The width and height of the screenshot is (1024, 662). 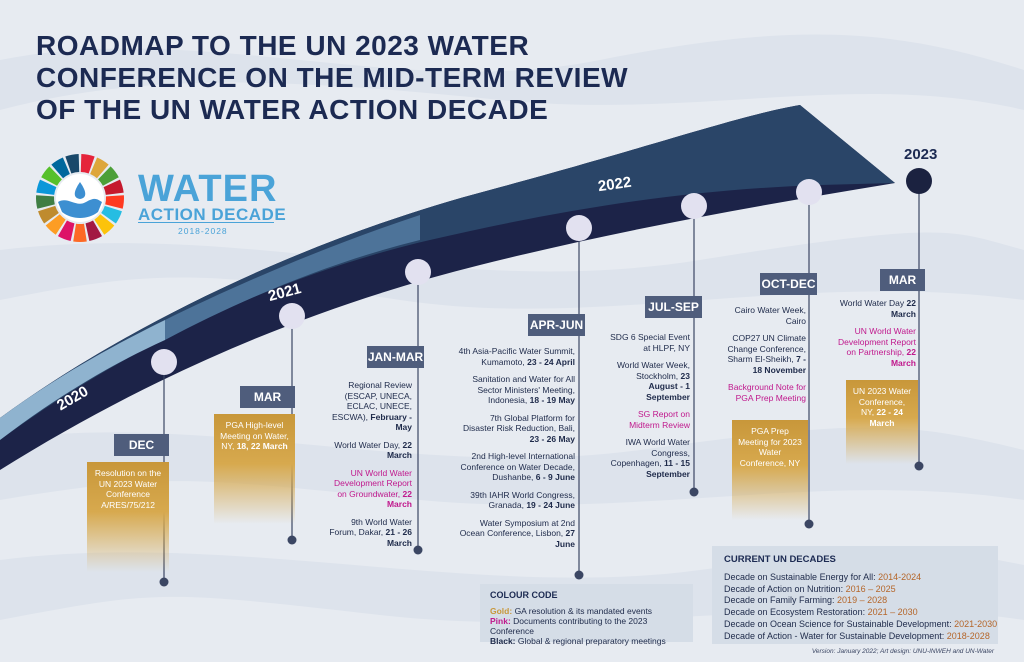 What do you see at coordinates (673, 307) in the screenshot?
I see `period-jul-sep: JUL-SEP` at bounding box center [673, 307].